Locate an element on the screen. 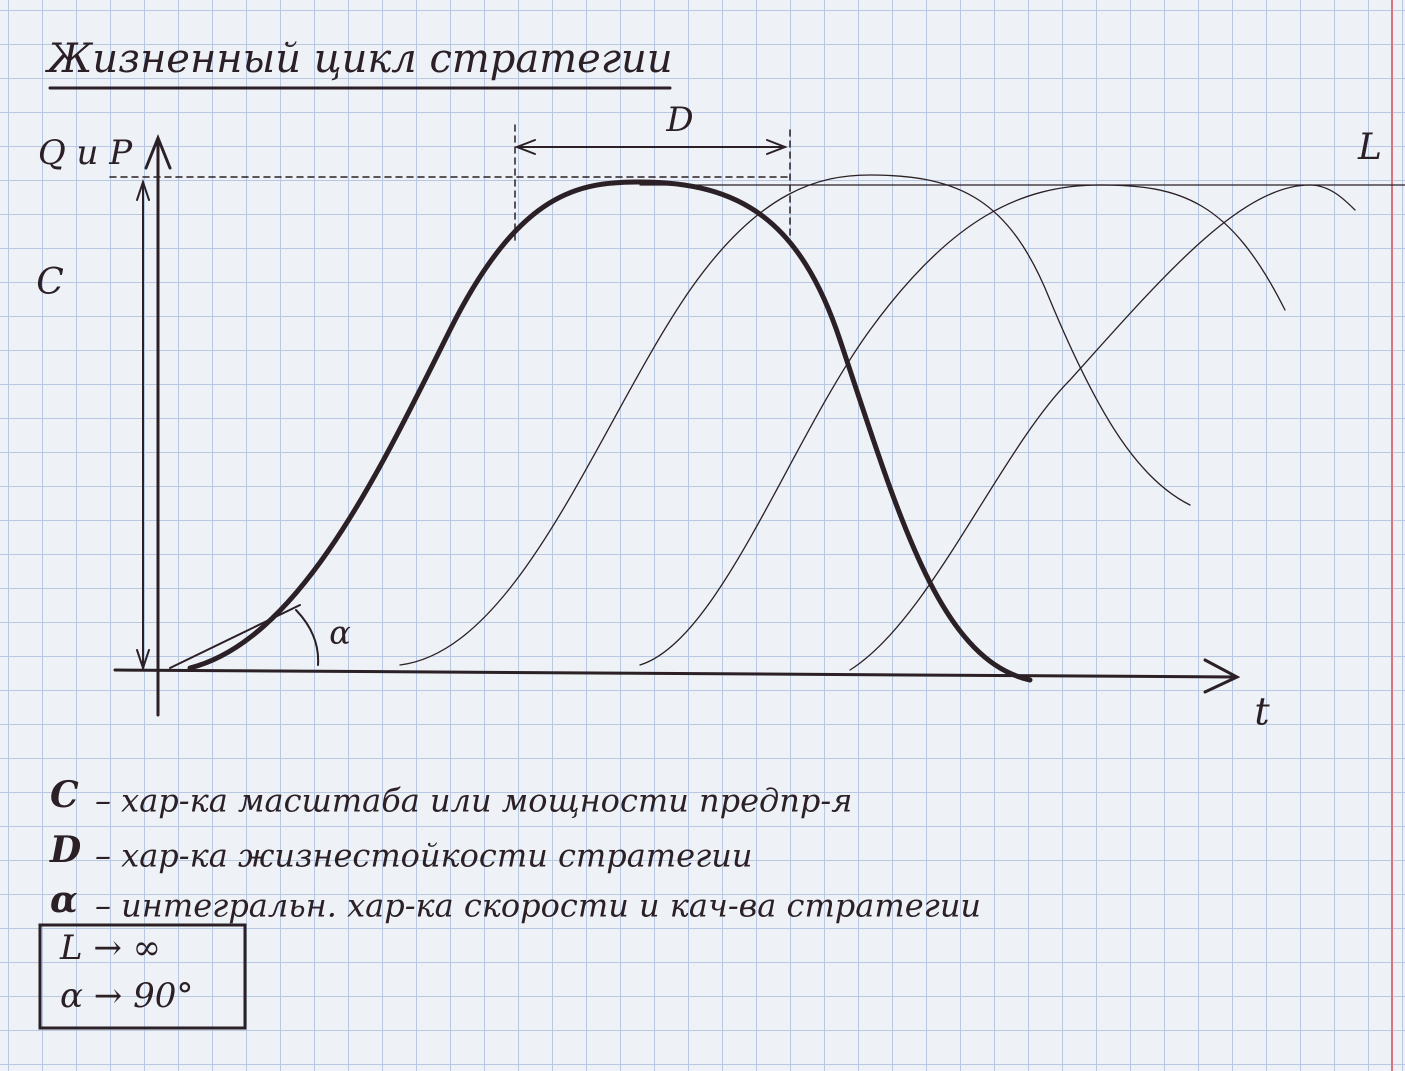 Image resolution: width=1405 pixels, height=1071 pixels. y-arrow is located at coordinates (158, 151).